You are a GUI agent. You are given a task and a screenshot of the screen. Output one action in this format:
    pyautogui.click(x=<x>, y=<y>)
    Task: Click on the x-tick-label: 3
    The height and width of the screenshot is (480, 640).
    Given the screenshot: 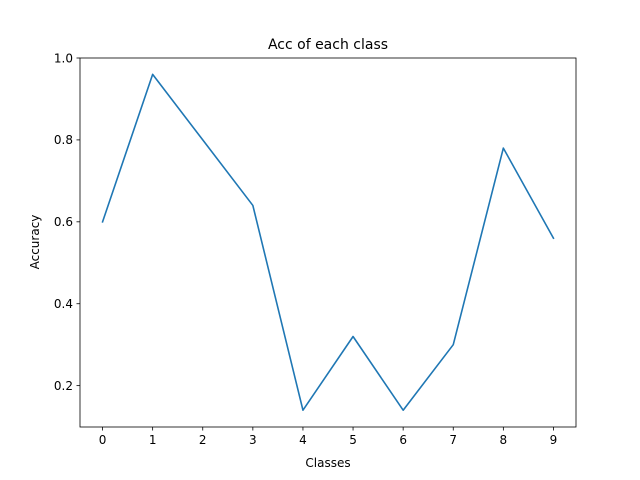 What is the action you would take?
    pyautogui.click(x=253, y=440)
    